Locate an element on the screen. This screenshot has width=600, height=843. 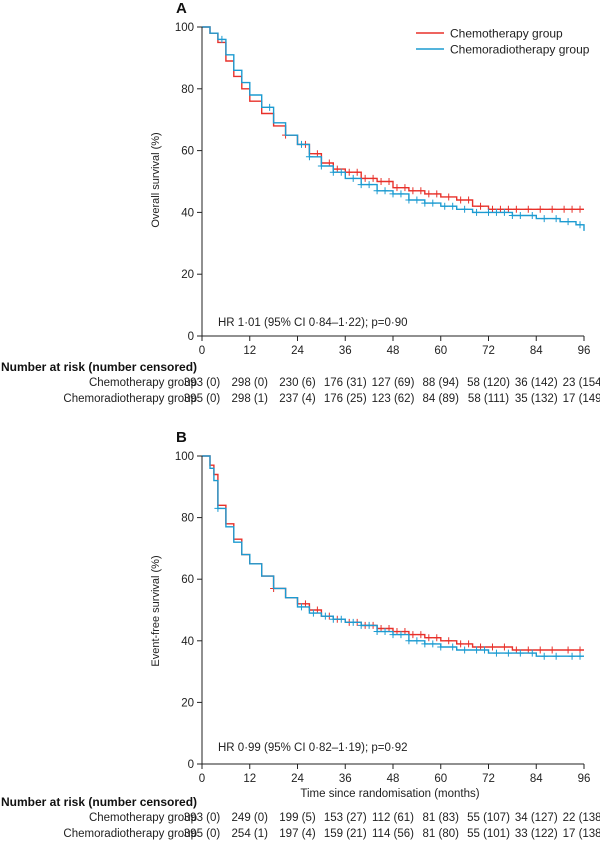
panel-b-risk-cell-chemotherapy: 153 (27) is located at coordinates (345, 818).